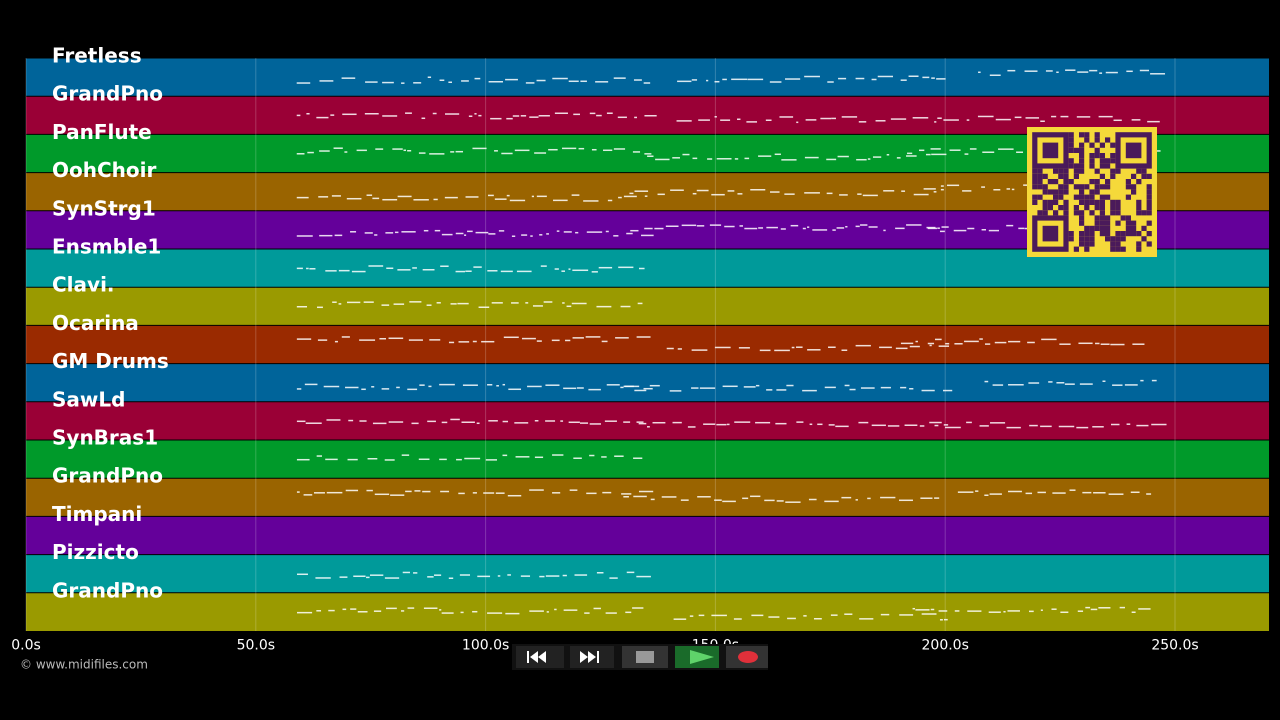 This screenshot has width=1280, height=720. I want to click on transport, so click(640, 657).